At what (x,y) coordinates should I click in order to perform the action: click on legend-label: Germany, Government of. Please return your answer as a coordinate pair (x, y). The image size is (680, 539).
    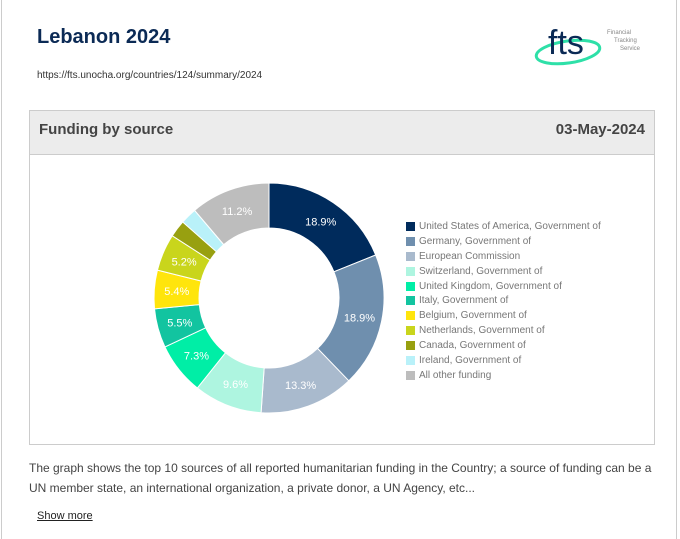
    Looking at the image, I should click on (475, 241).